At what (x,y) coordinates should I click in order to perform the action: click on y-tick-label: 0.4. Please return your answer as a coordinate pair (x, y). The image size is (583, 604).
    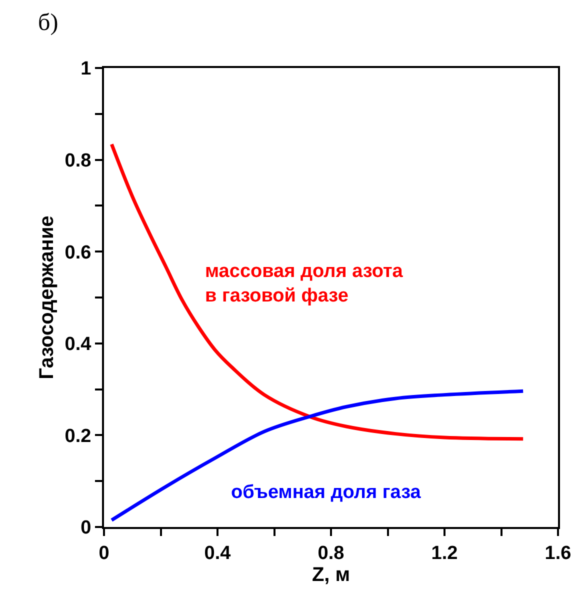
    Looking at the image, I should click on (78, 345).